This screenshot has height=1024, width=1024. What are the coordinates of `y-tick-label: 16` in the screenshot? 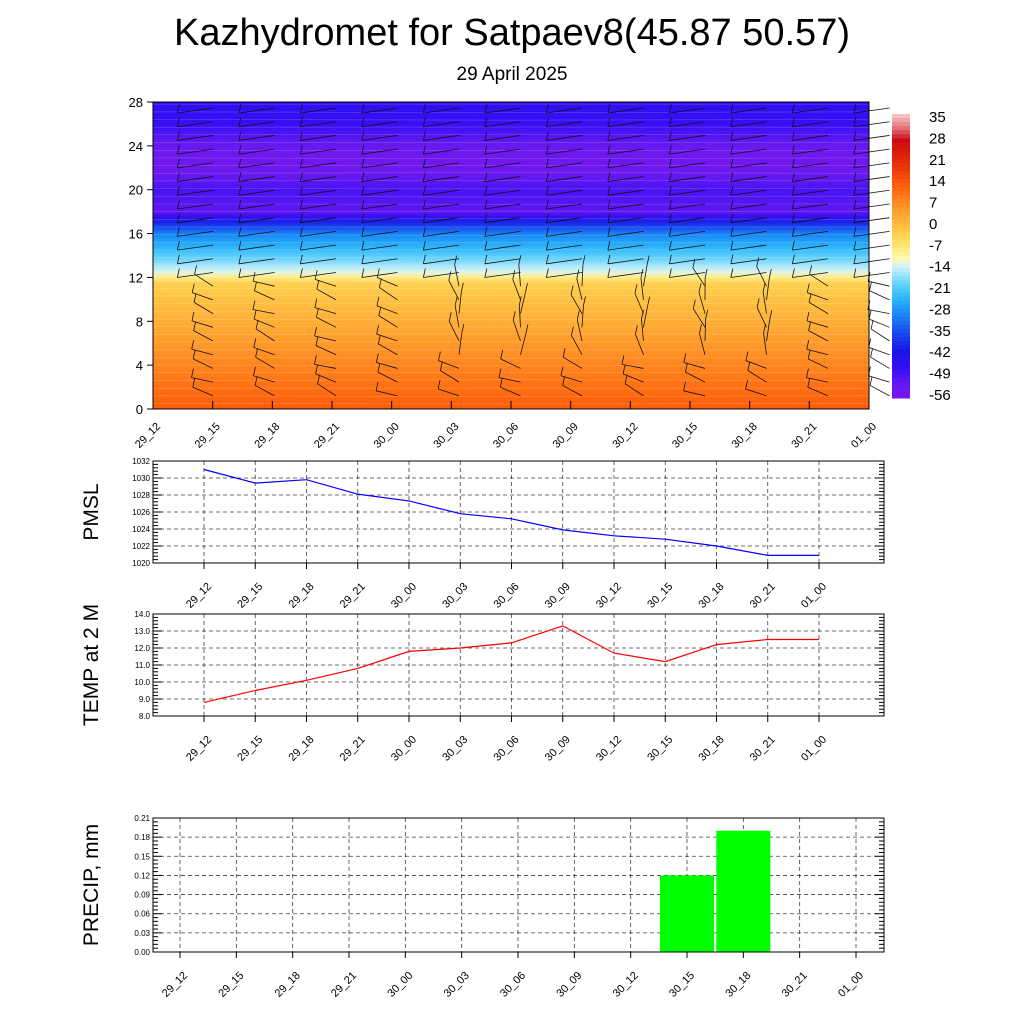 It's located at (136, 234).